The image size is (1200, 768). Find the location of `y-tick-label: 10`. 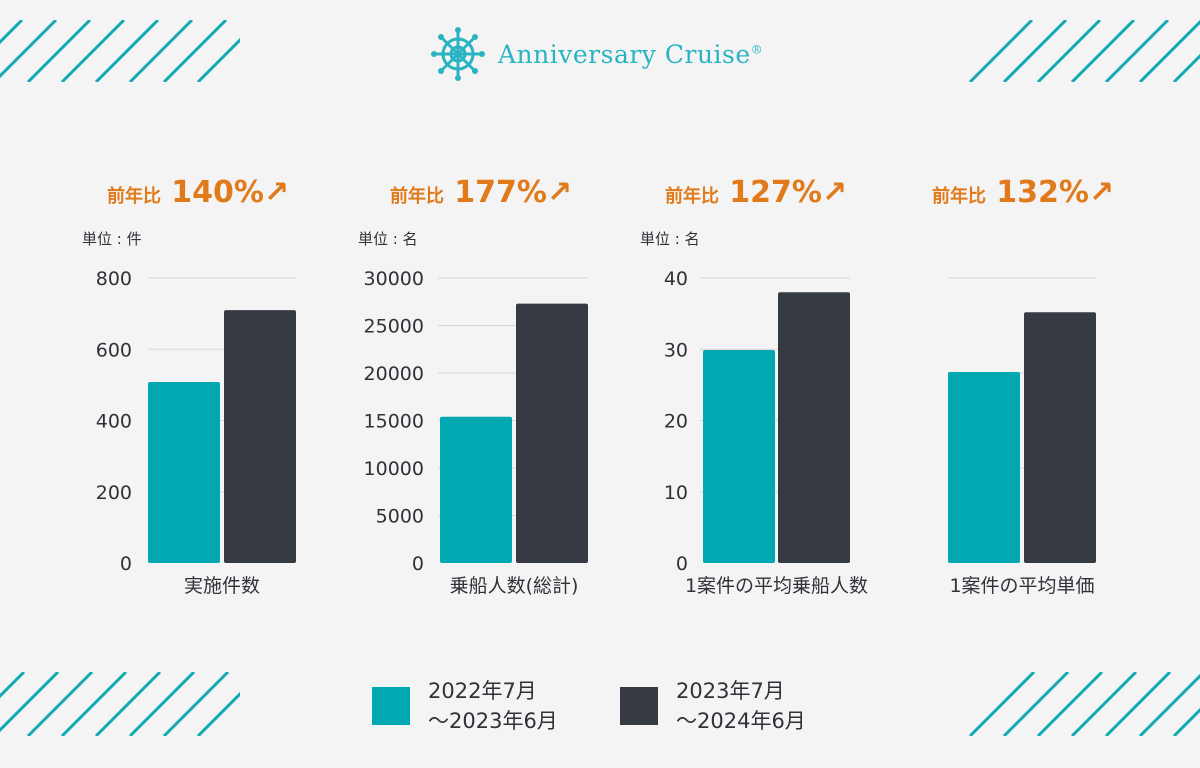

y-tick-label: 10 is located at coordinates (676, 493).